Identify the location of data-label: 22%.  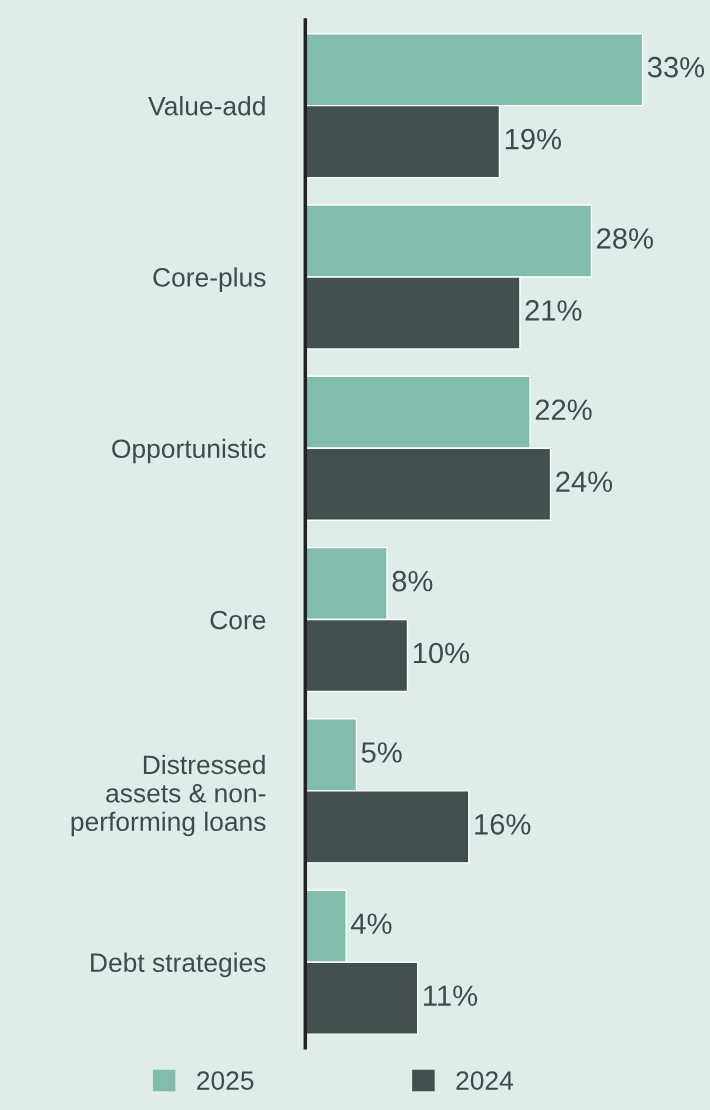
(563, 409).